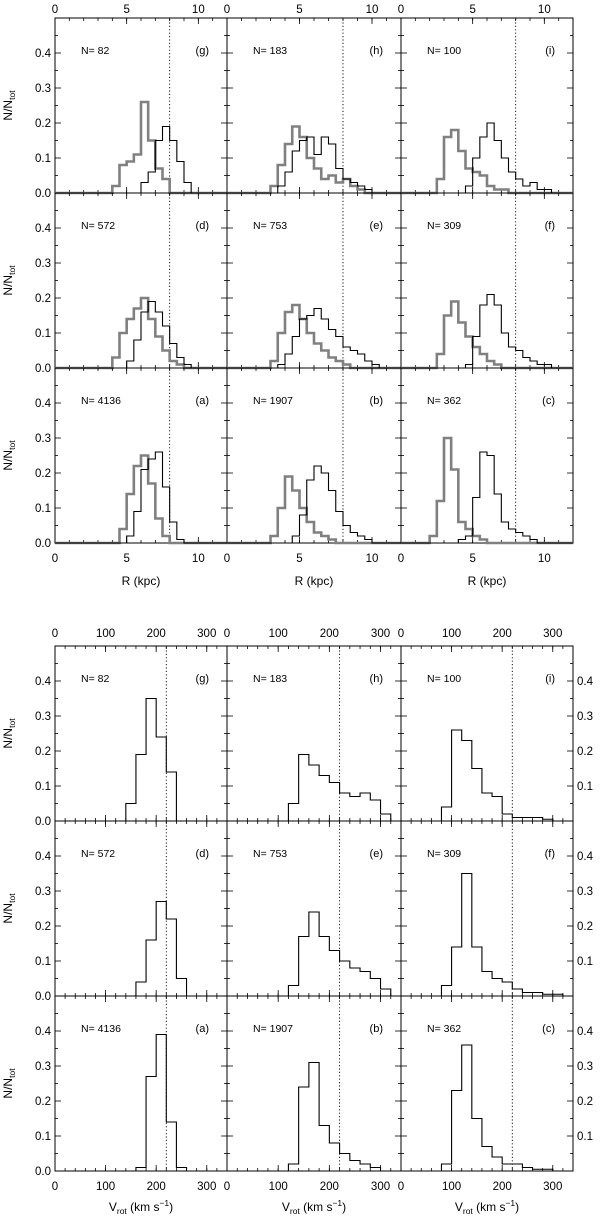 The height and width of the screenshot is (1218, 600). Describe the element at coordinates (376, 226) in the screenshot. I see `panel-letter-label: (e)` at that location.